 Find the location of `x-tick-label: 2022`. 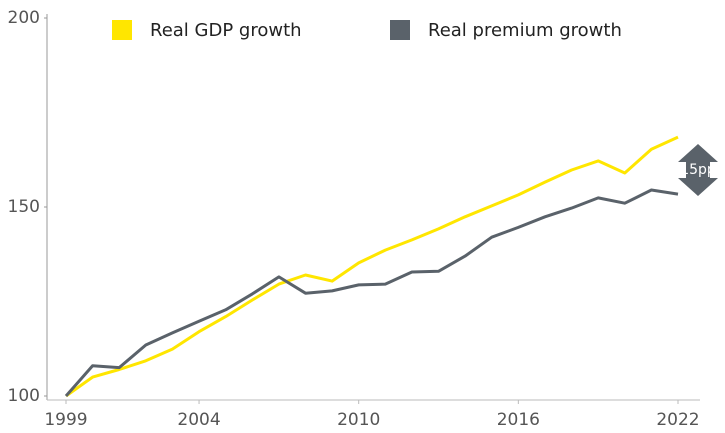

x-tick-label: 2022 is located at coordinates (677, 420).